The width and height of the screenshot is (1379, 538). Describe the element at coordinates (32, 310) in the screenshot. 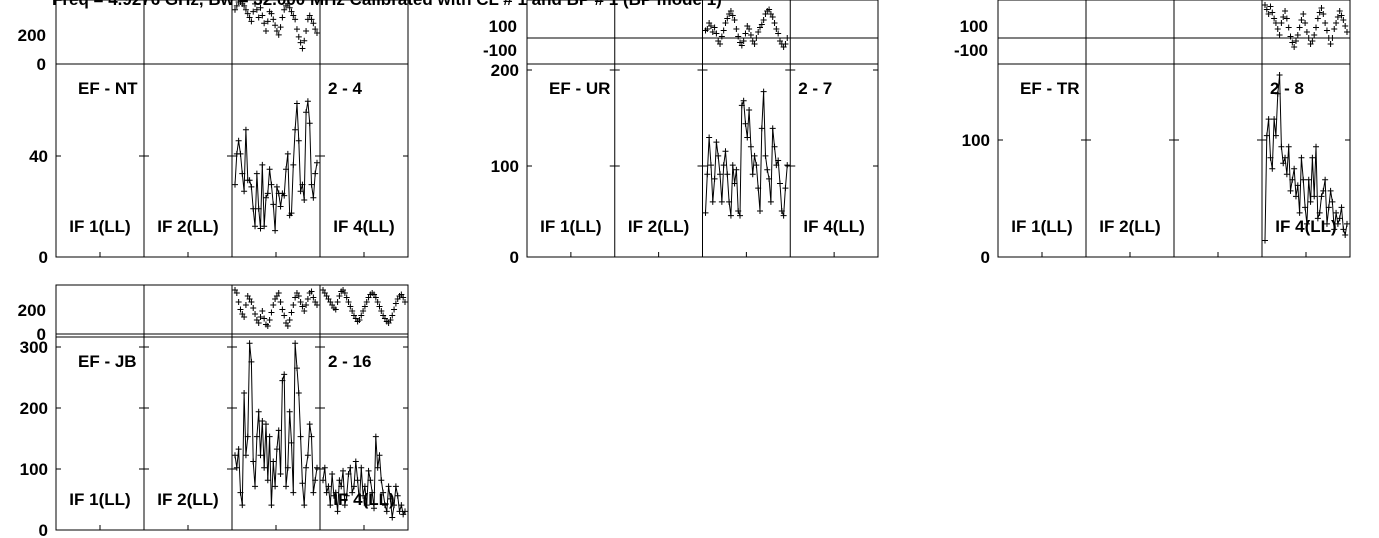

I see `phase-tick-label: 200` at that location.